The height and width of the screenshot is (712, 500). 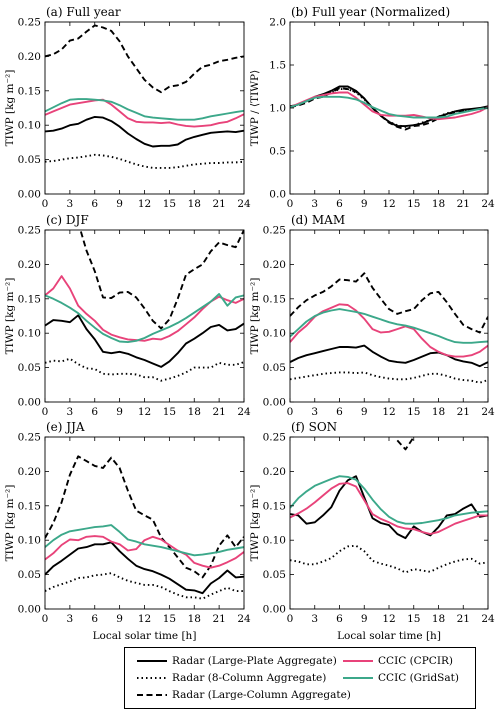 What do you see at coordinates (370, 12) in the screenshot?
I see `panel-title: (b) Full year (Normalized)` at bounding box center [370, 12].